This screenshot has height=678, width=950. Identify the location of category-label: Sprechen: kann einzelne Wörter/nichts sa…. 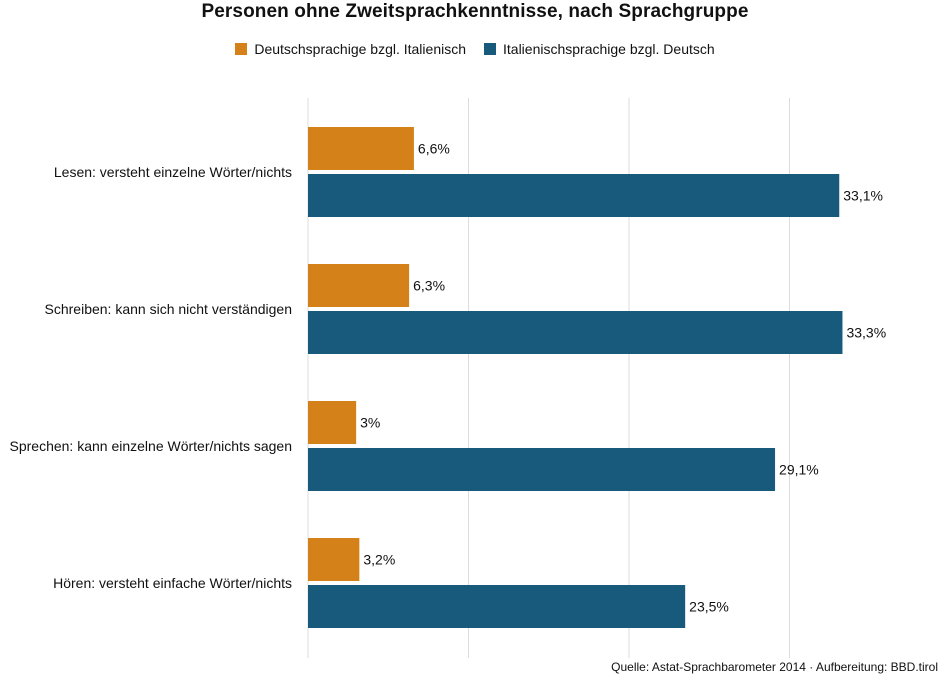
(151, 446).